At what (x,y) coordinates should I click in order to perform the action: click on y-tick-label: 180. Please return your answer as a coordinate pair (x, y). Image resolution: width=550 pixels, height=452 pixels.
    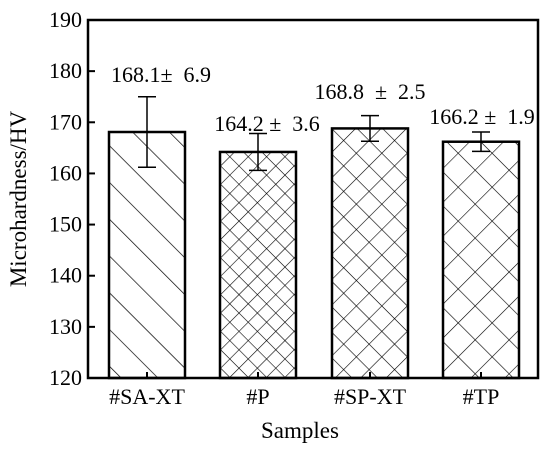
    Looking at the image, I should click on (65, 70).